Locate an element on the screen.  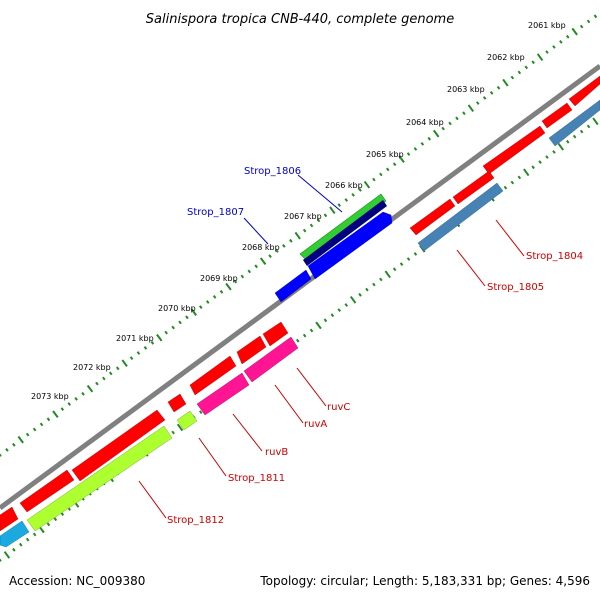
kbp-label: 2071 kbp is located at coordinates (135, 338).